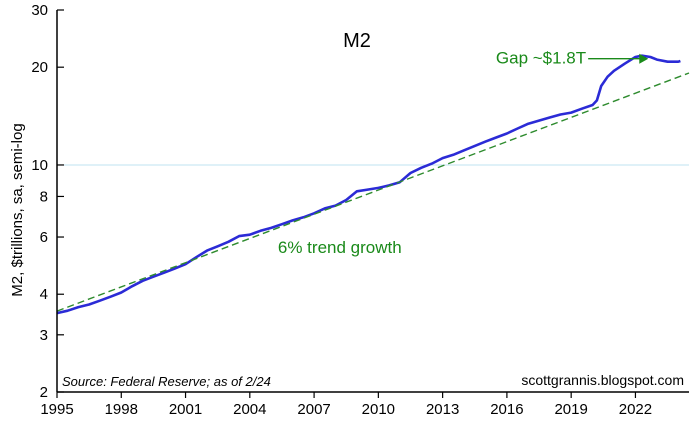 This screenshot has width=700, height=427. What do you see at coordinates (644, 58) in the screenshot?
I see `gap-arrow-head` at bounding box center [644, 58].